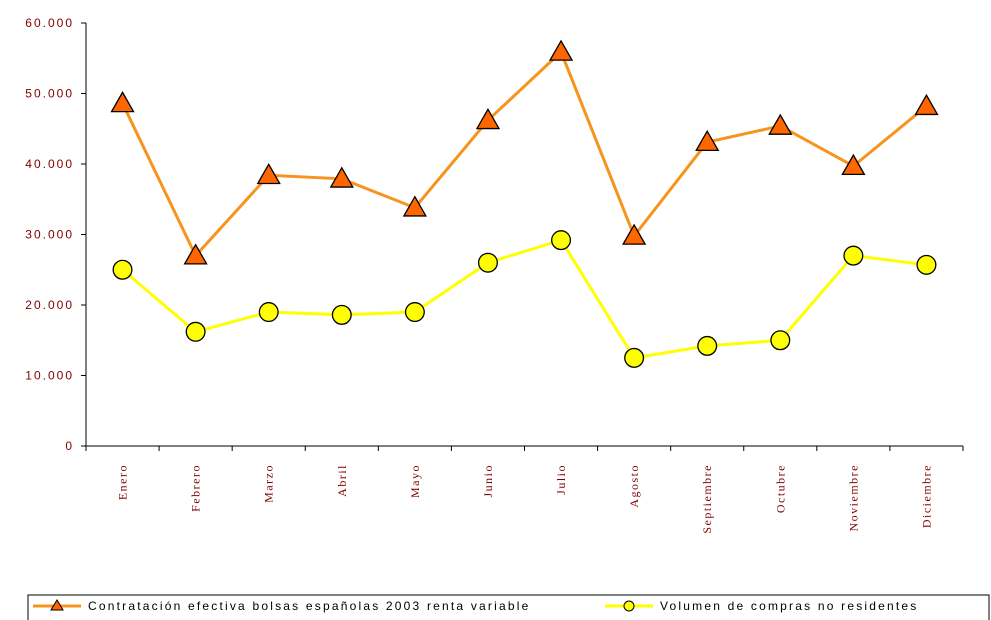 The width and height of the screenshot is (991, 620). Describe the element at coordinates (49, 235) in the screenshot. I see `y-tick-label: 30.000` at that location.